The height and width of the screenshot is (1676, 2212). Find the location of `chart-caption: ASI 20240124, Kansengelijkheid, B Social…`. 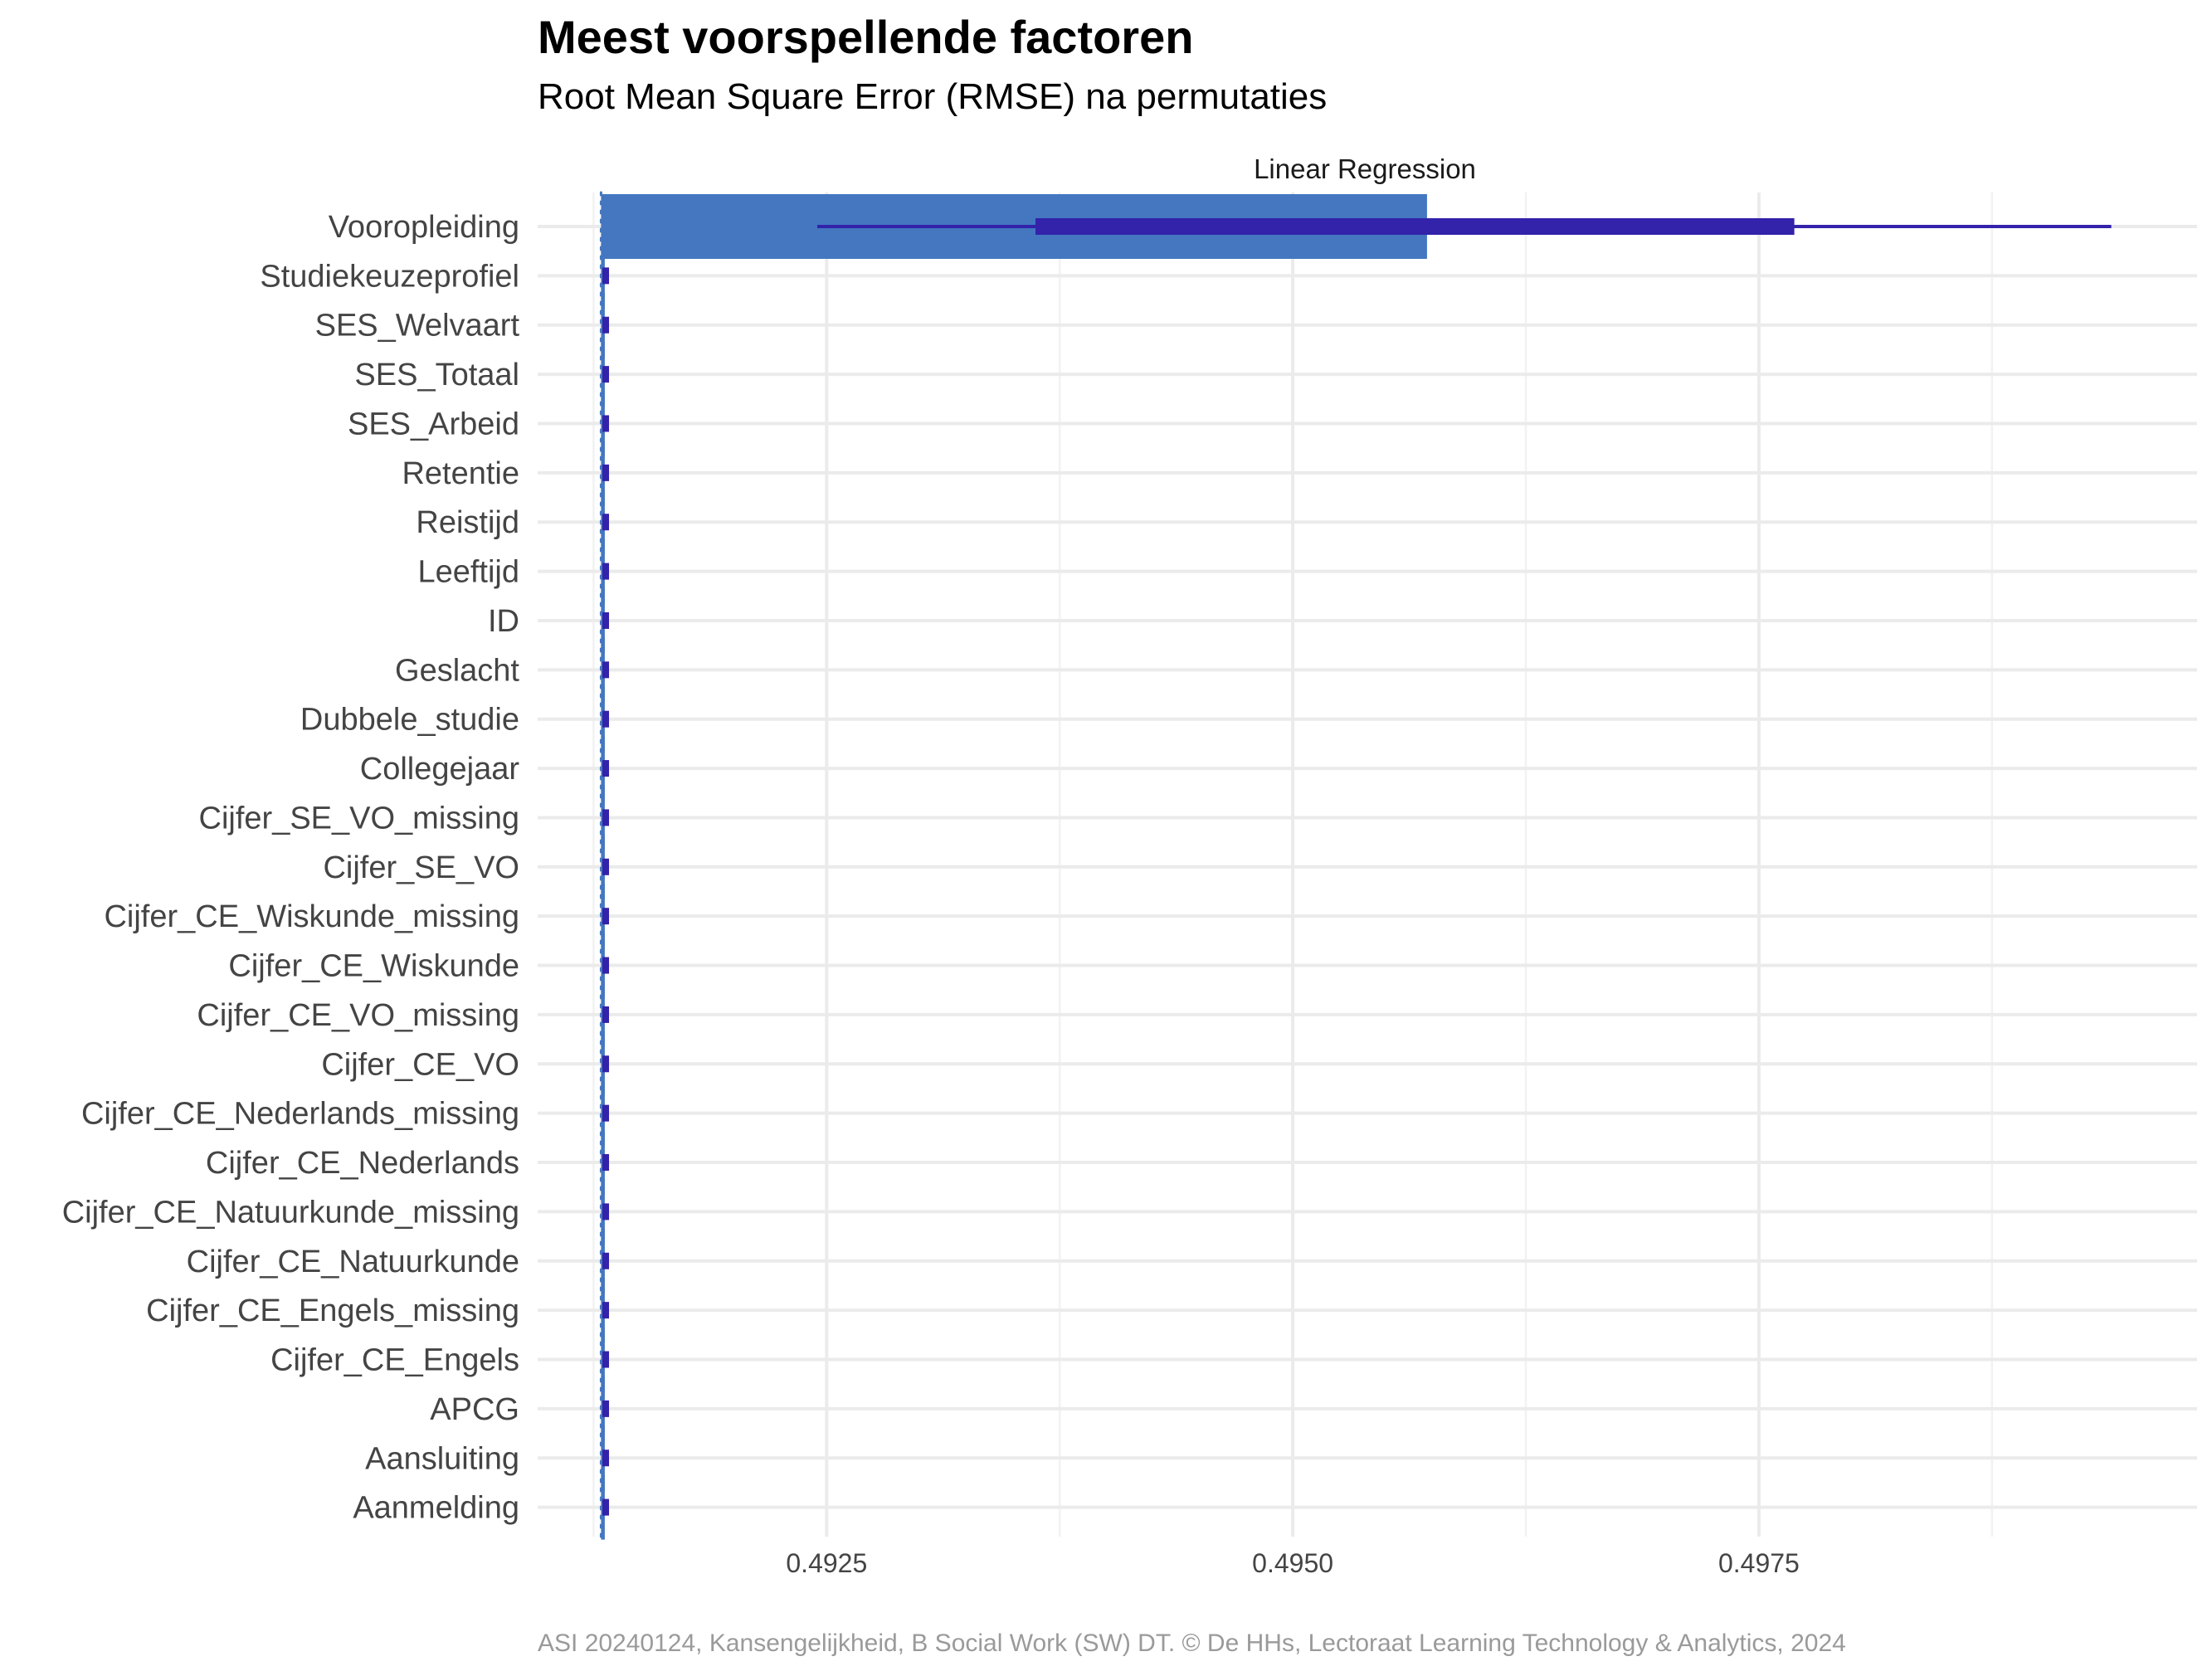

chart-caption: ASI 20240124, Kansengelijkheid, B Social… is located at coordinates (1192, 1643).